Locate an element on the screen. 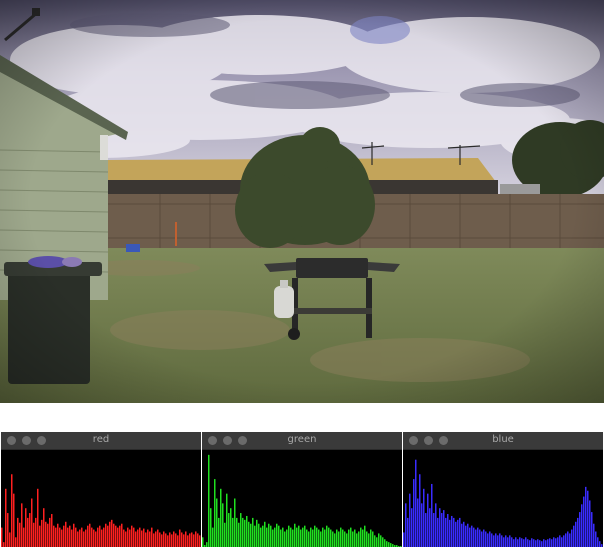 The width and height of the screenshot is (604, 547). window-titlebar: green is located at coordinates (302, 441).